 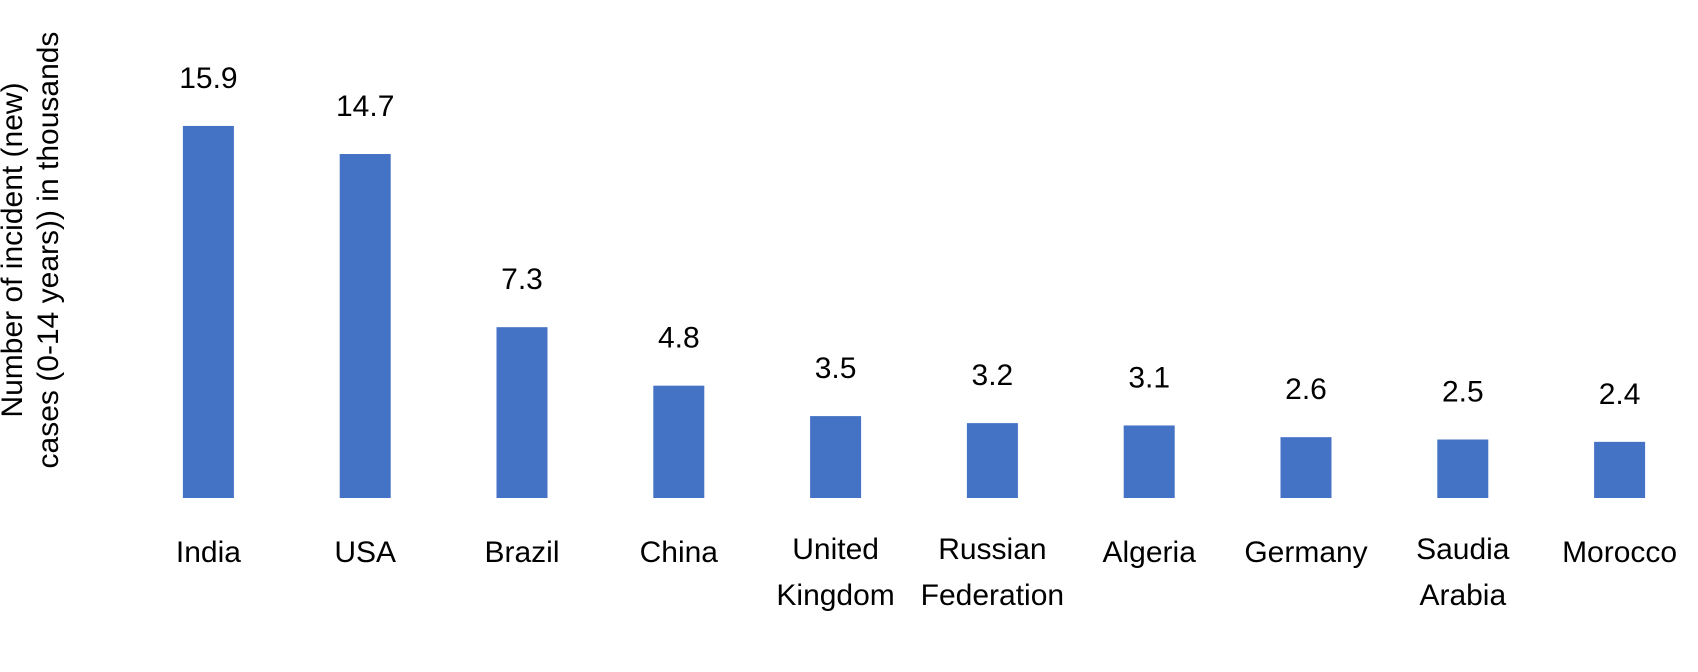 What do you see at coordinates (1150, 552) in the screenshot?
I see `x-tick-label: Algeria` at bounding box center [1150, 552].